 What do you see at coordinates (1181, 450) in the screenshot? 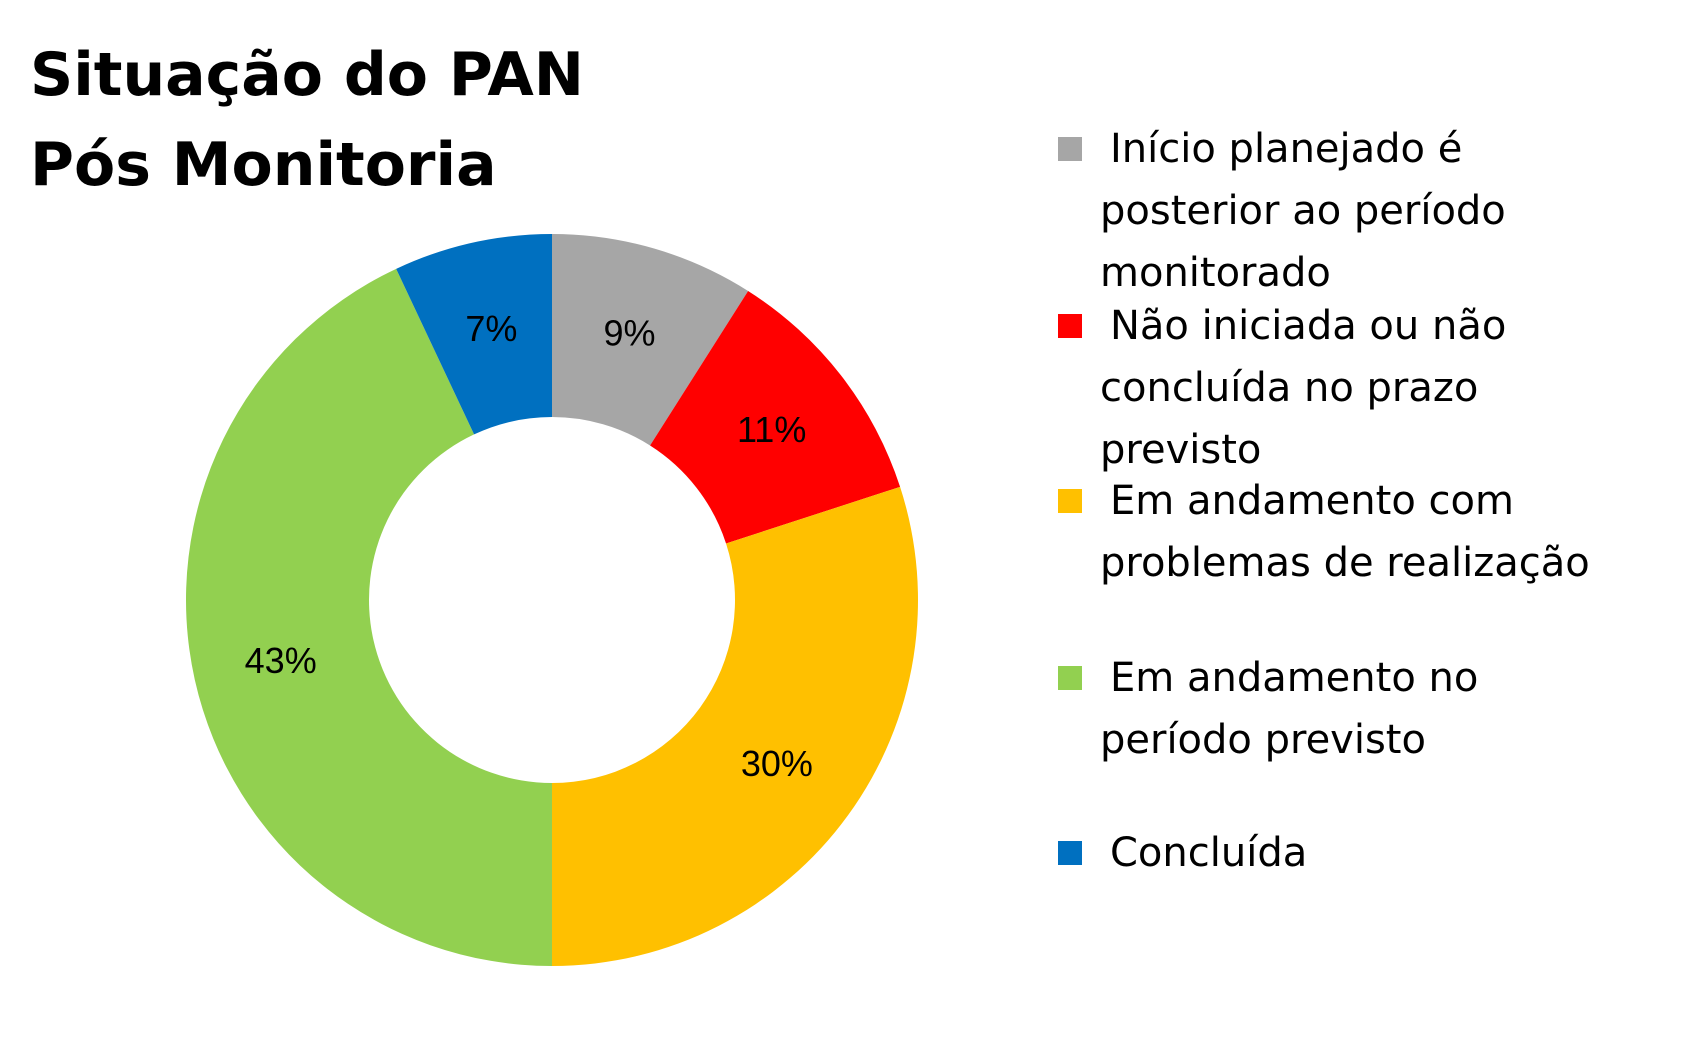
I see `legend-label-2-line-3: previsto` at bounding box center [1181, 450].